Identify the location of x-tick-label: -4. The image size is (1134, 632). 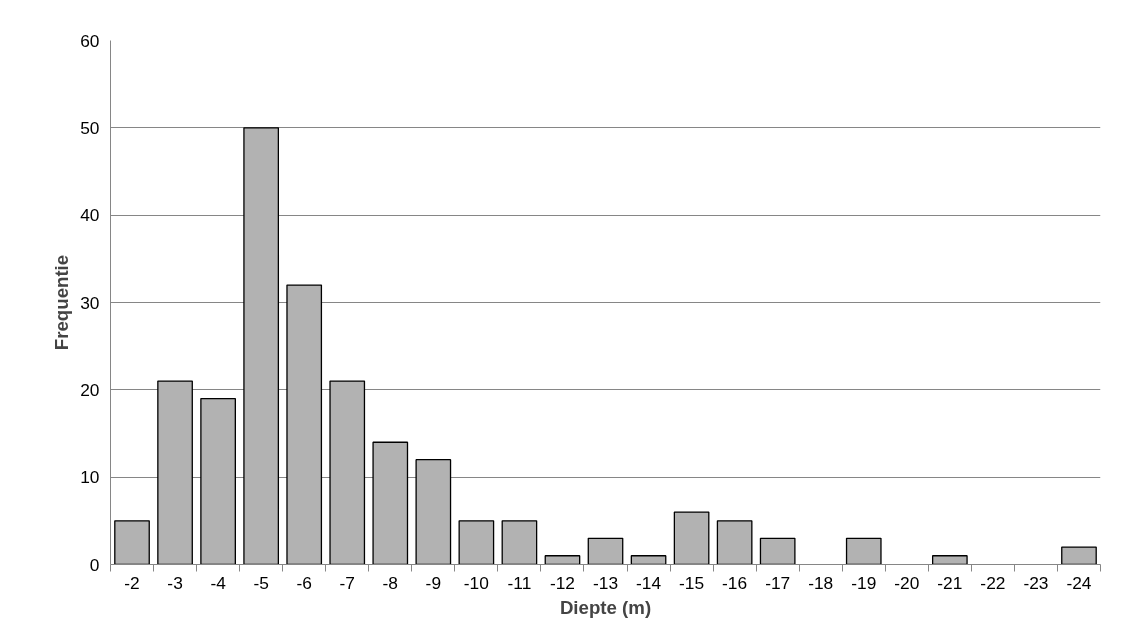
(218, 582).